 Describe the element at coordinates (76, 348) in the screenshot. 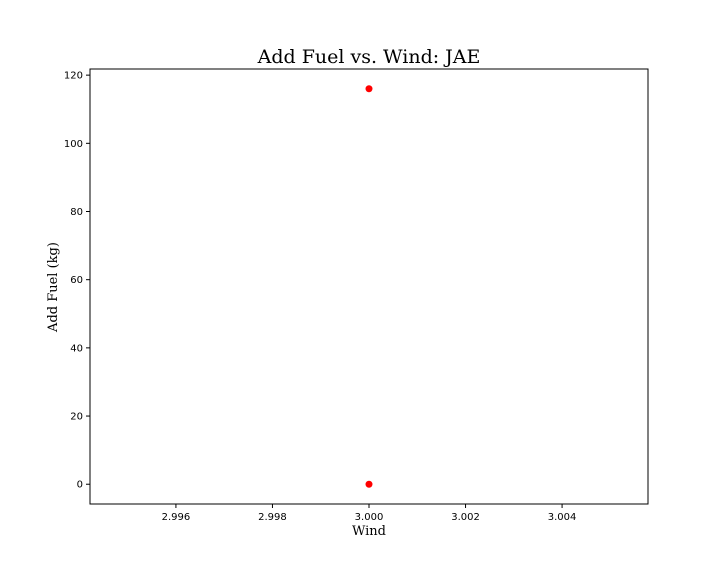

I see `y-tick-label: 40` at that location.